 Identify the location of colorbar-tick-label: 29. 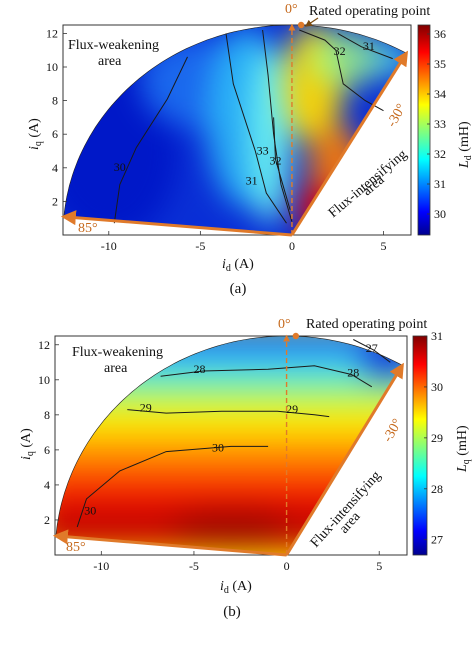
(437, 438).